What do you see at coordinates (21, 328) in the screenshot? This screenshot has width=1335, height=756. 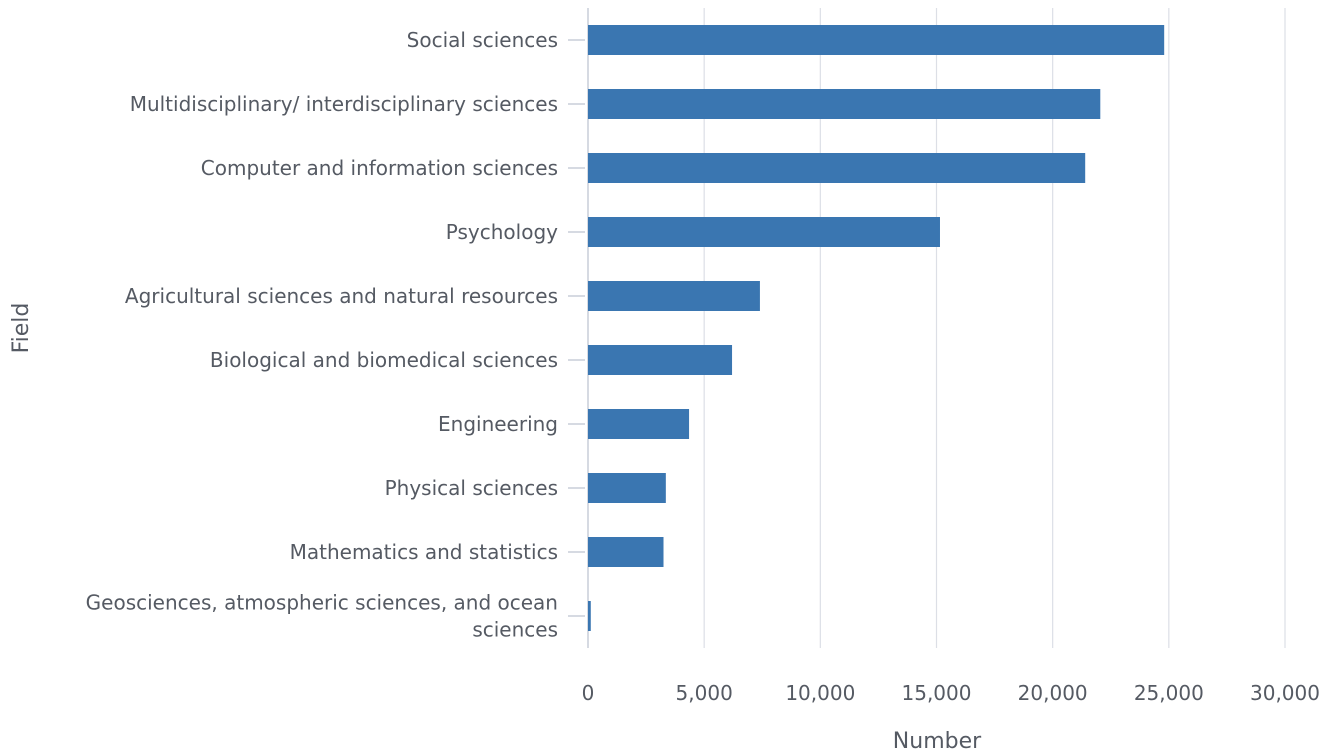 I see `y-axis-title: Field` at bounding box center [21, 328].